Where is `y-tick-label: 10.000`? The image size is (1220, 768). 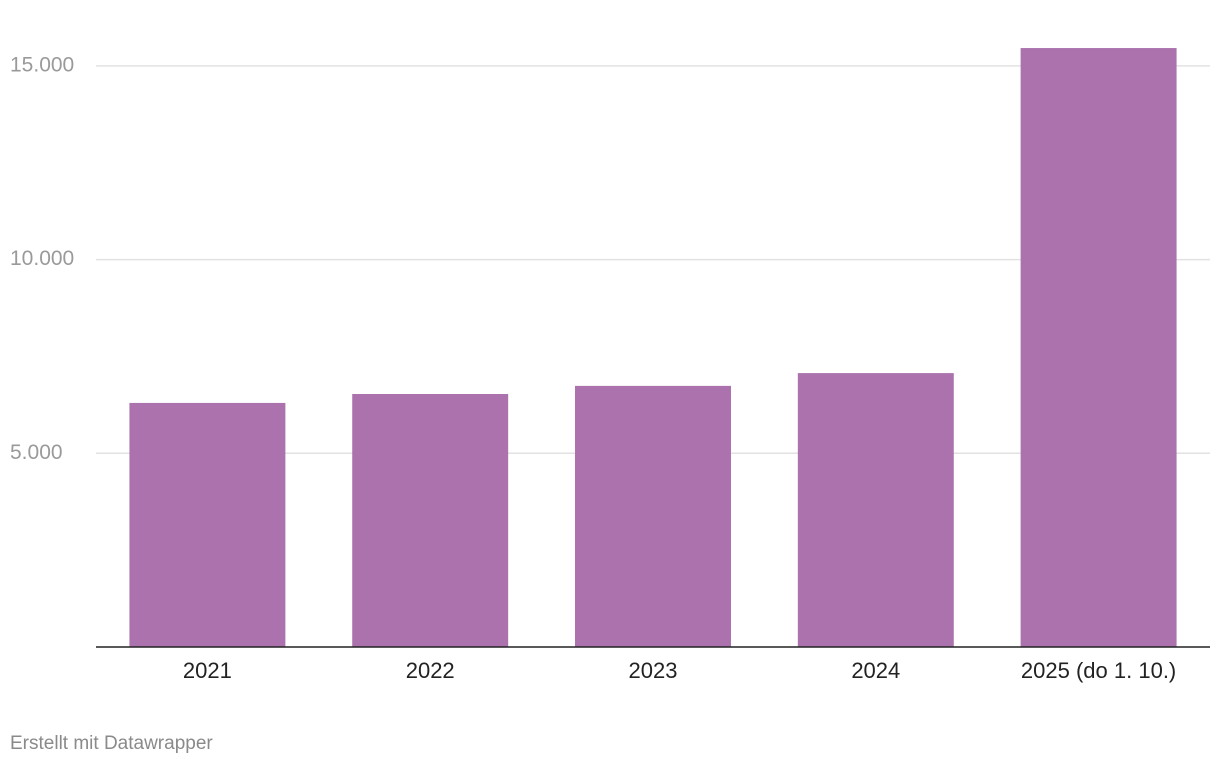 y-tick-label: 10.000 is located at coordinates (42, 258).